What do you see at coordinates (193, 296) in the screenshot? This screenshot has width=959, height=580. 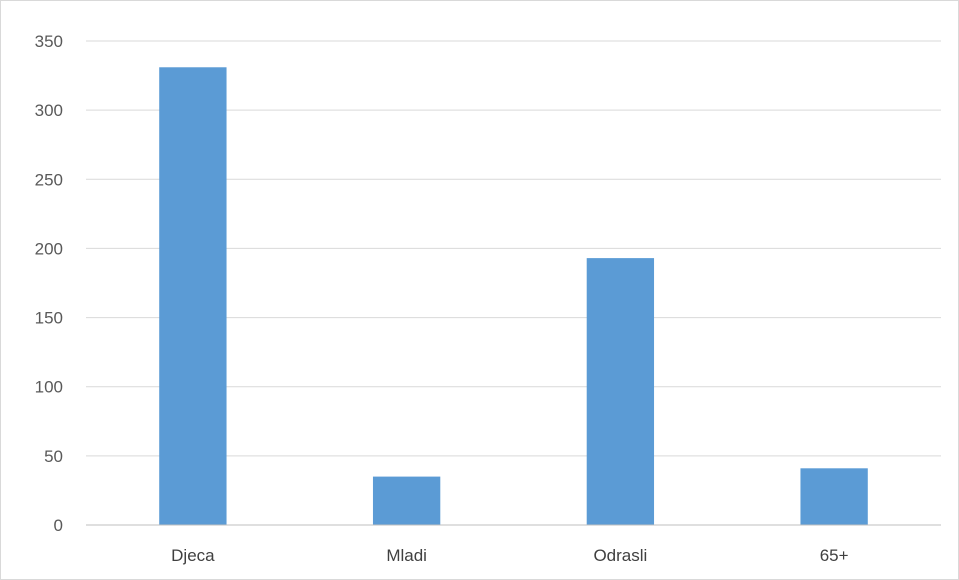 I see `bar-djeca` at bounding box center [193, 296].